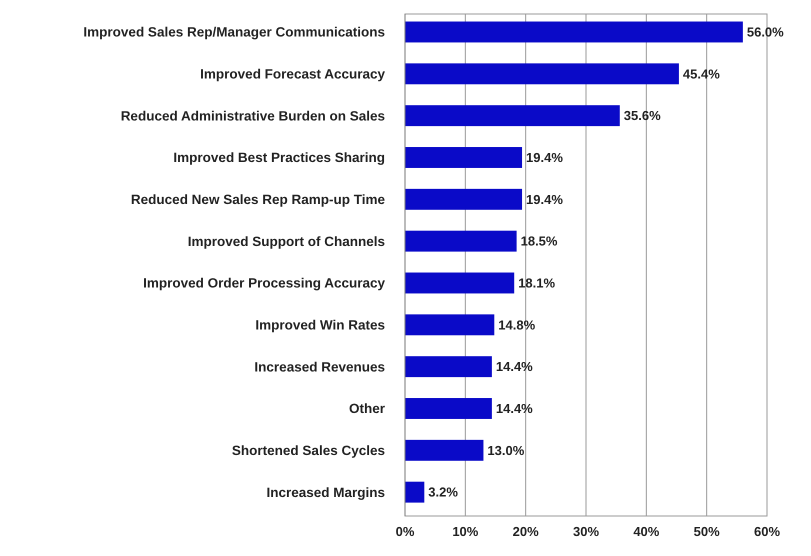  What do you see at coordinates (506, 450) in the screenshot?
I see `data-label: 13.0%` at bounding box center [506, 450].